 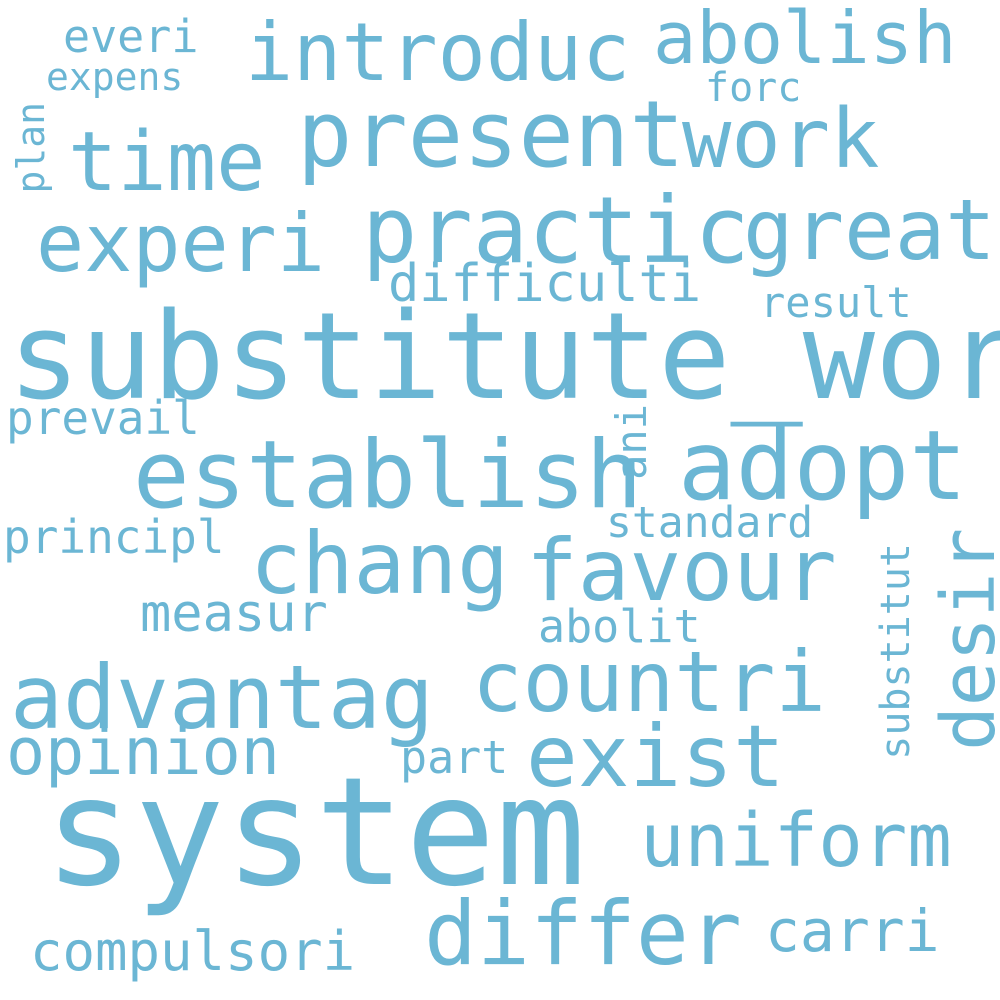 What do you see at coordinates (852, 931) in the screenshot?
I see `word-carri: carri` at bounding box center [852, 931].